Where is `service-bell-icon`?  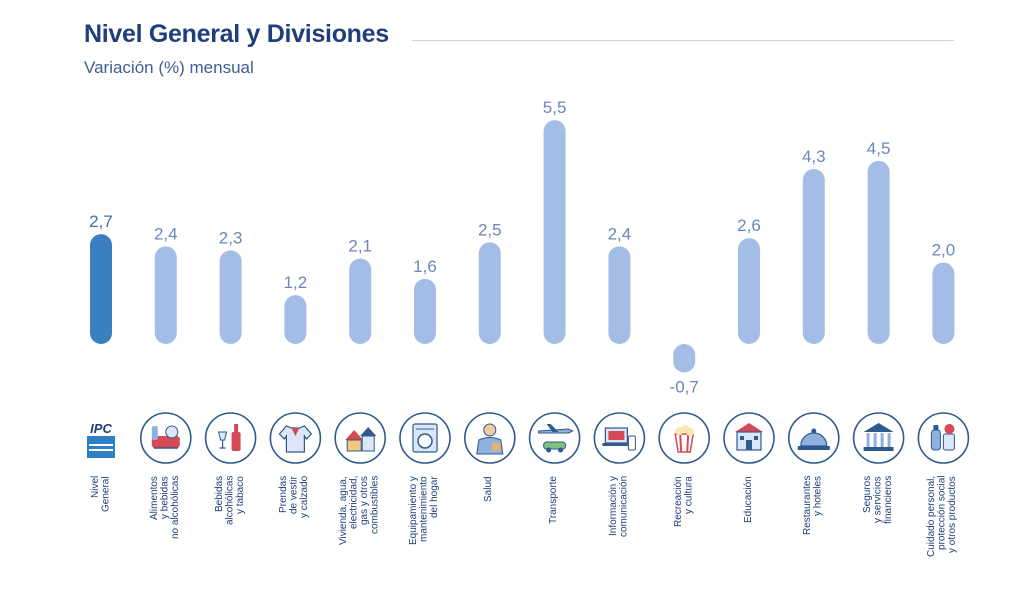
service-bell-icon is located at coordinates (813, 438).